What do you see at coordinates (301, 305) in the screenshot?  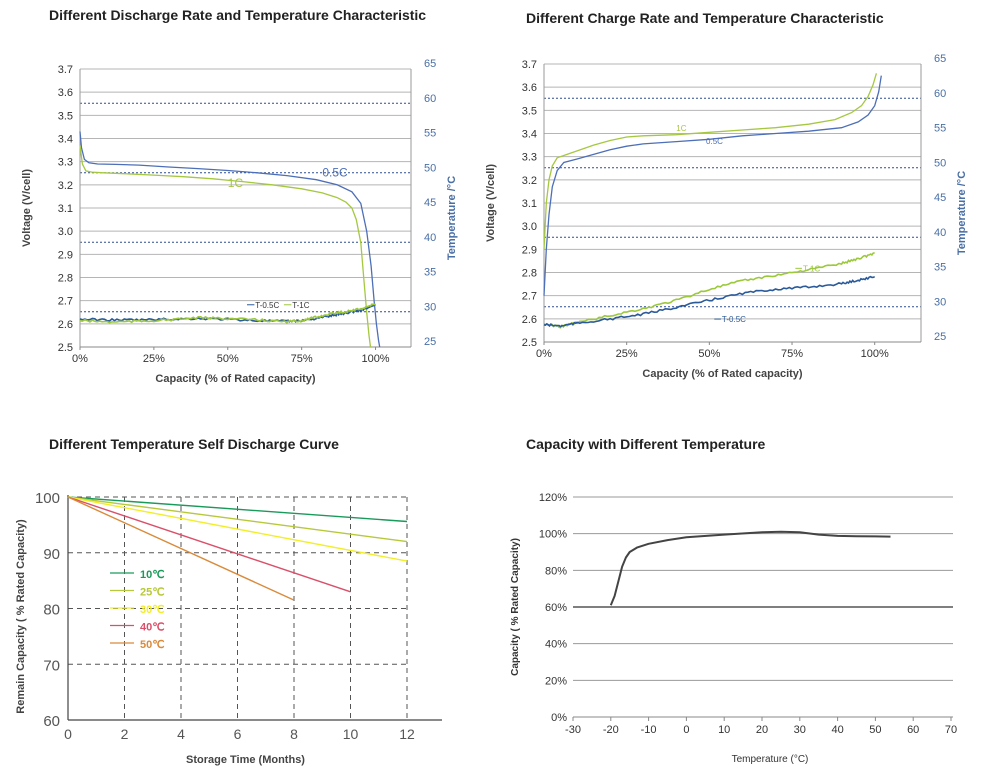 I see `legend-label-T-1C: T-1C` at bounding box center [301, 305].